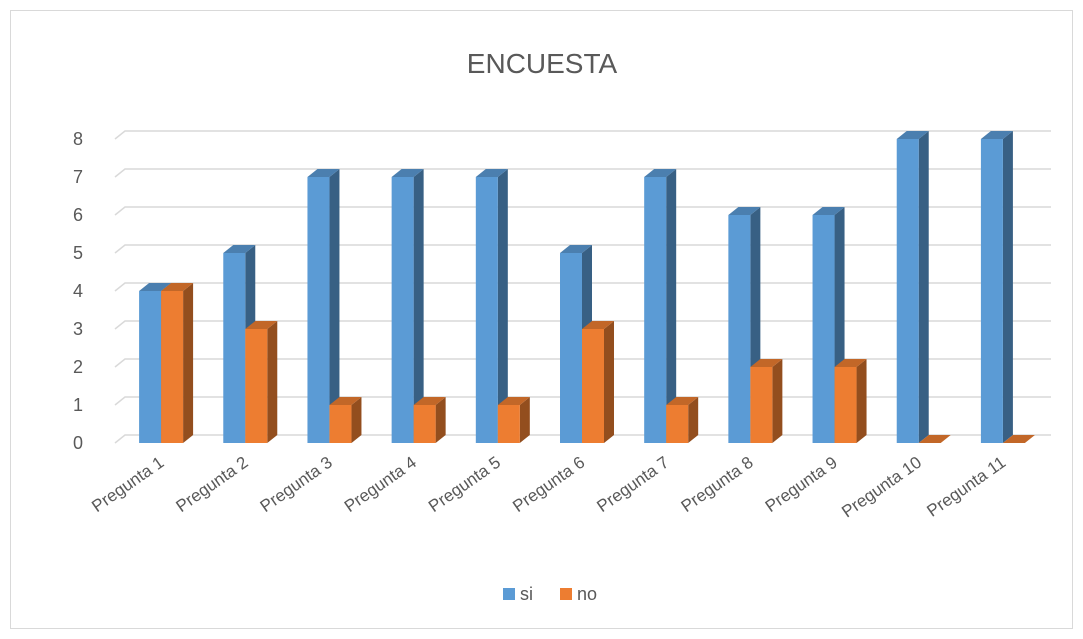  What do you see at coordinates (632, 484) in the screenshot?
I see `x-tick-label: Pregunta 7` at bounding box center [632, 484].